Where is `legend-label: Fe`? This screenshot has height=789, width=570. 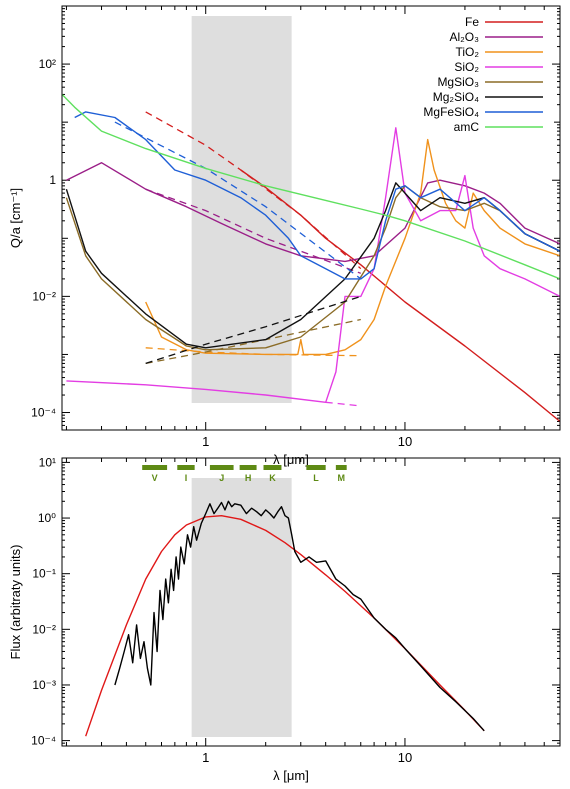 legend-label: Fe is located at coordinates (472, 22).